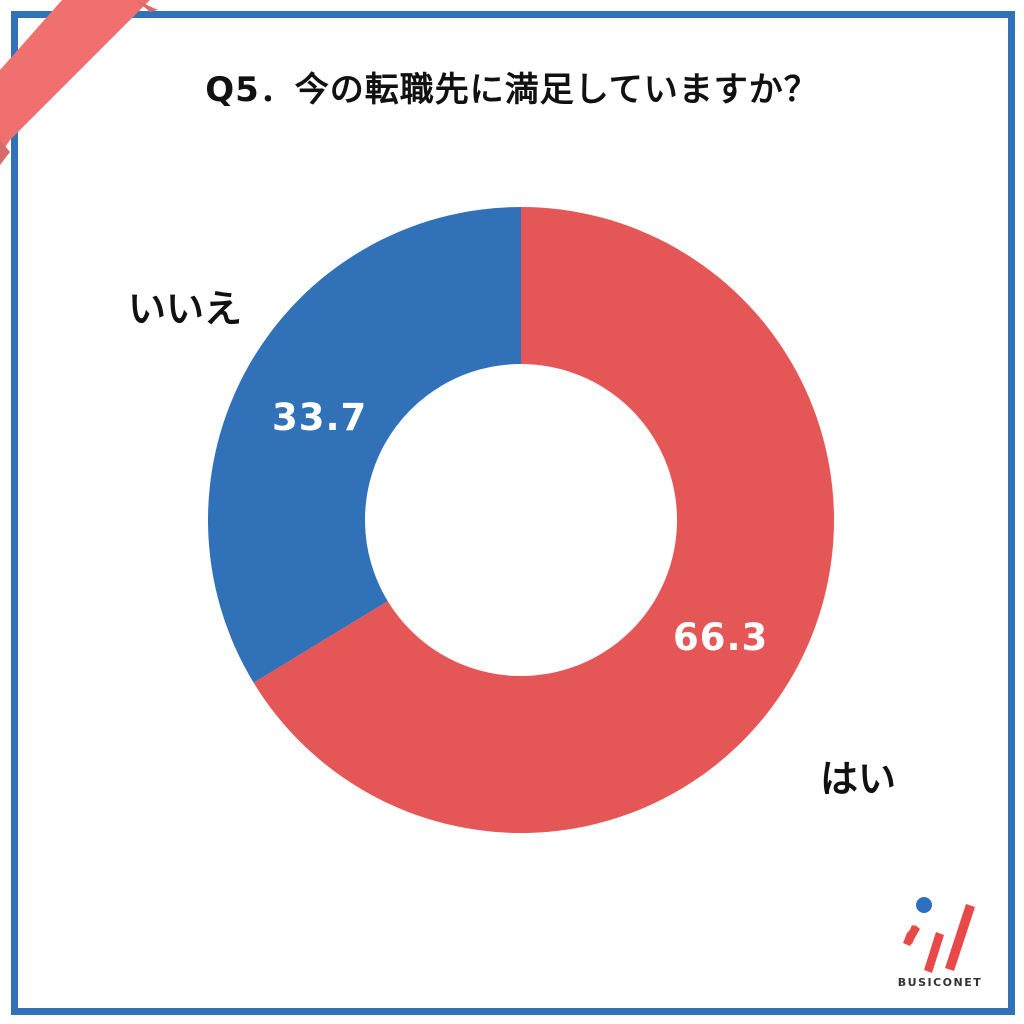 This screenshot has height=1024, width=1024. Describe the element at coordinates (320, 417) in the screenshot. I see `no-value-label: 33.7` at that location.